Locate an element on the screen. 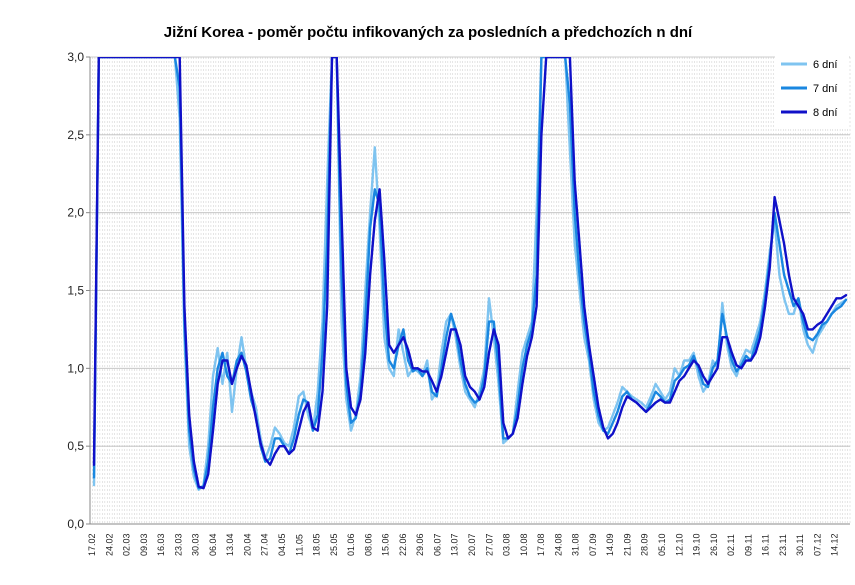  x-tick-label: 04.05 is located at coordinates (282, 544).